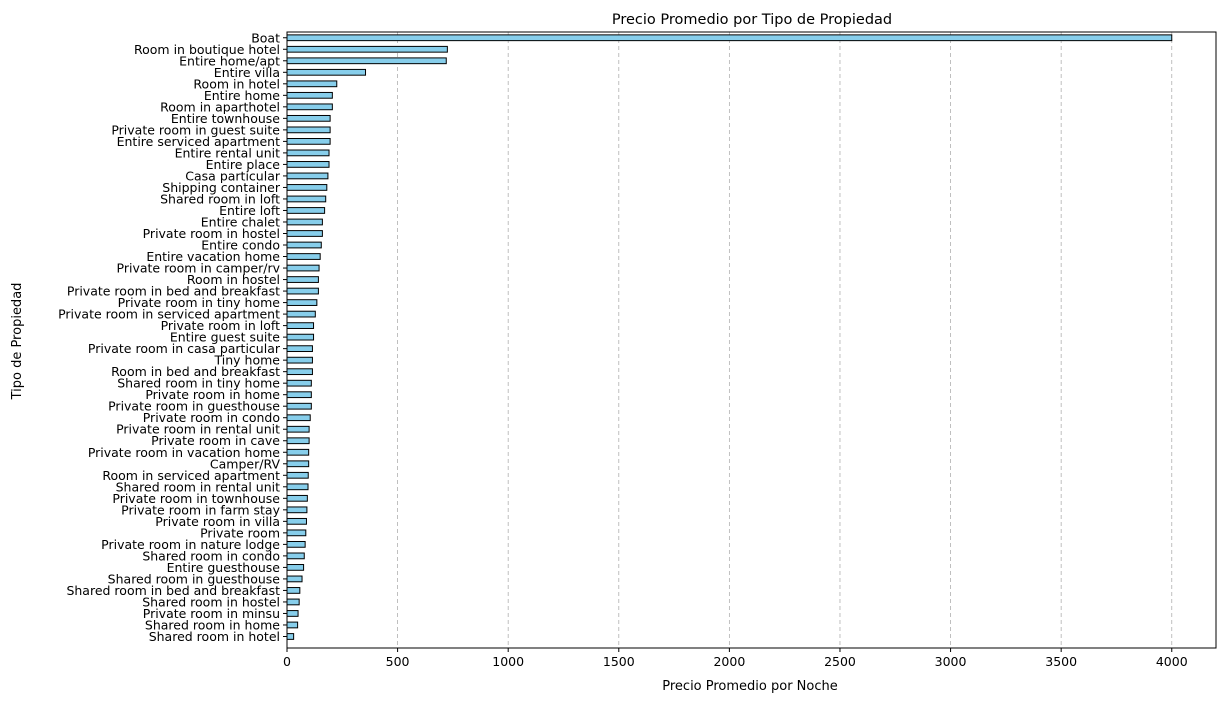 The height and width of the screenshot is (705, 1226). I want to click on y-tick-label: Entire condo, so click(240, 245).